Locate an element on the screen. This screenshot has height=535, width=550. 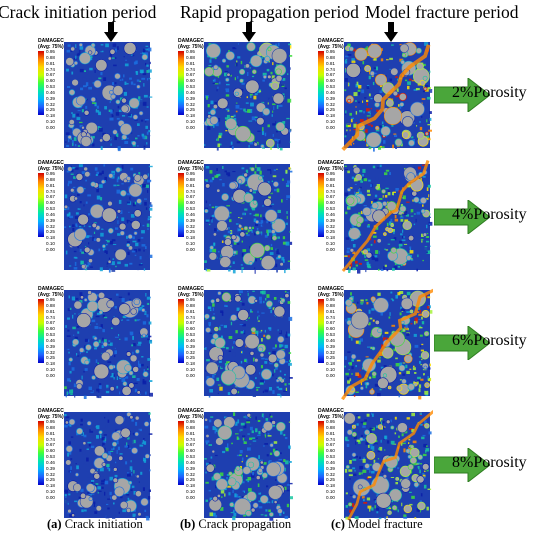
column-title-crack-initiation: Crack initiation period is located at coordinates (78, 12).